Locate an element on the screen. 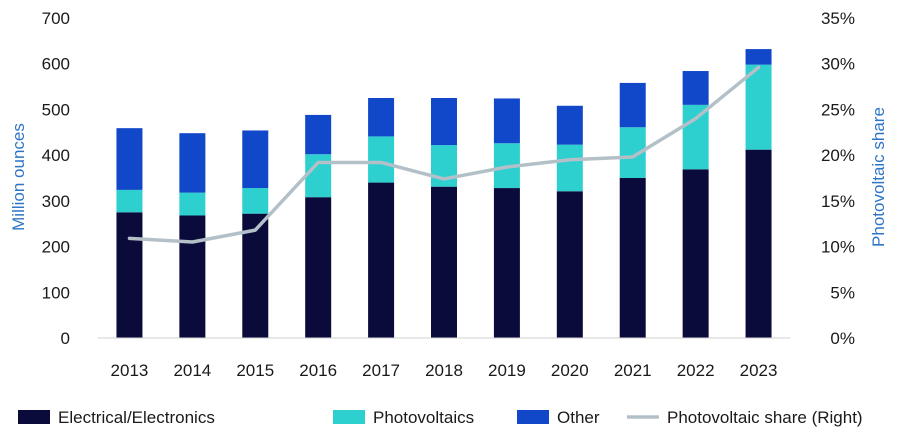 The height and width of the screenshot is (437, 897). bar-electrical-electronics-2014 is located at coordinates (192, 276).